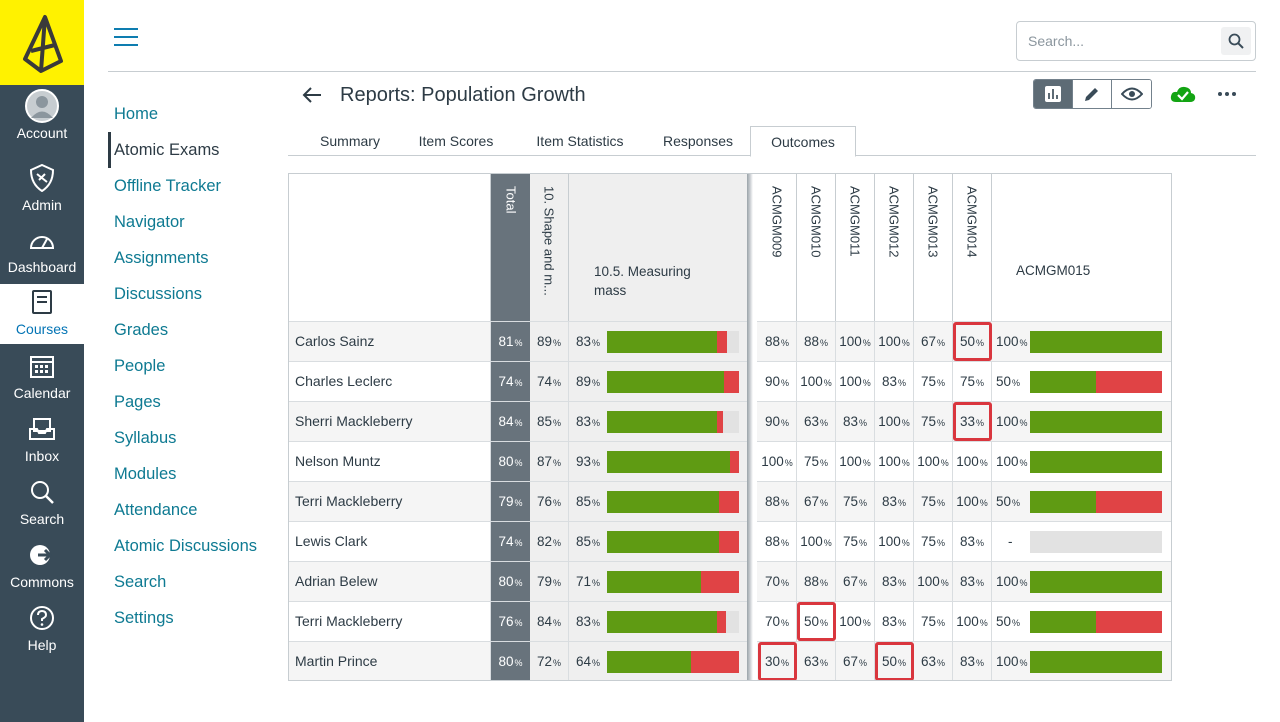  I want to click on course-nav-people: People, so click(140, 366).